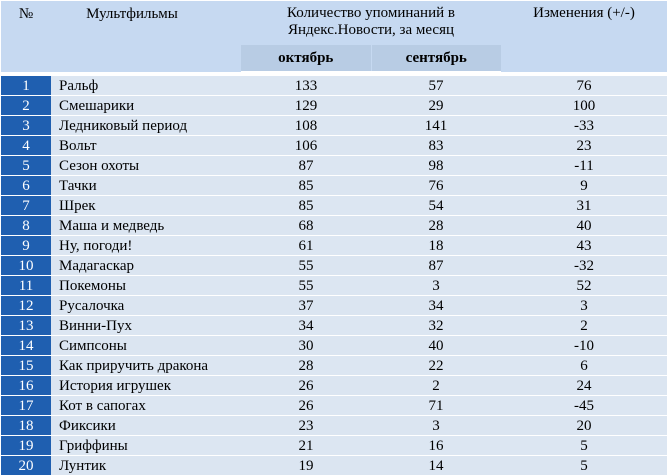 Image resolution: width=669 pixels, height=476 pixels. Describe the element at coordinates (306, 345) in the screenshot. I see `october-count: 30` at that location.